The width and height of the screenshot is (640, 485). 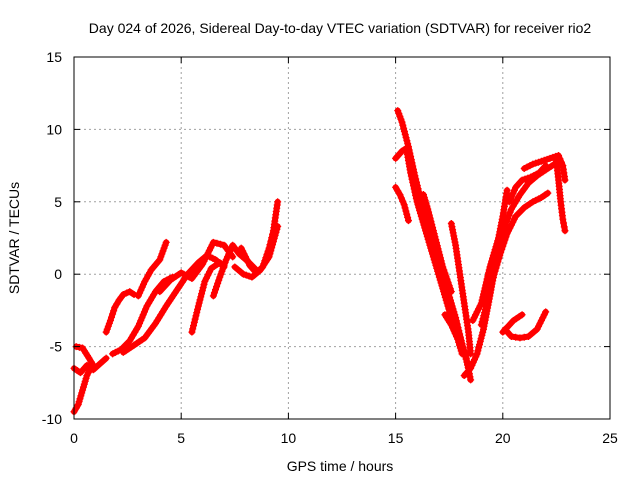 What do you see at coordinates (54, 57) in the screenshot?
I see `y-tick-label: 15` at bounding box center [54, 57].